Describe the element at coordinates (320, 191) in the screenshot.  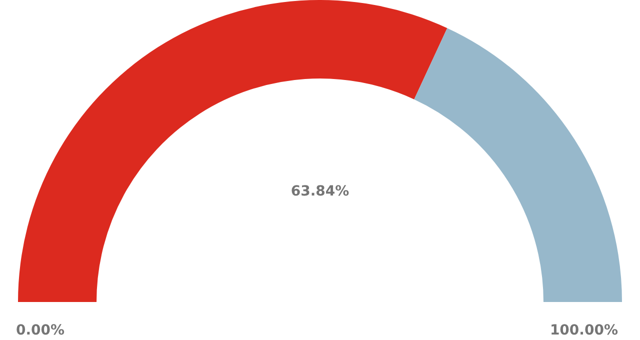
I see `data-label: 63.84%` at that location.